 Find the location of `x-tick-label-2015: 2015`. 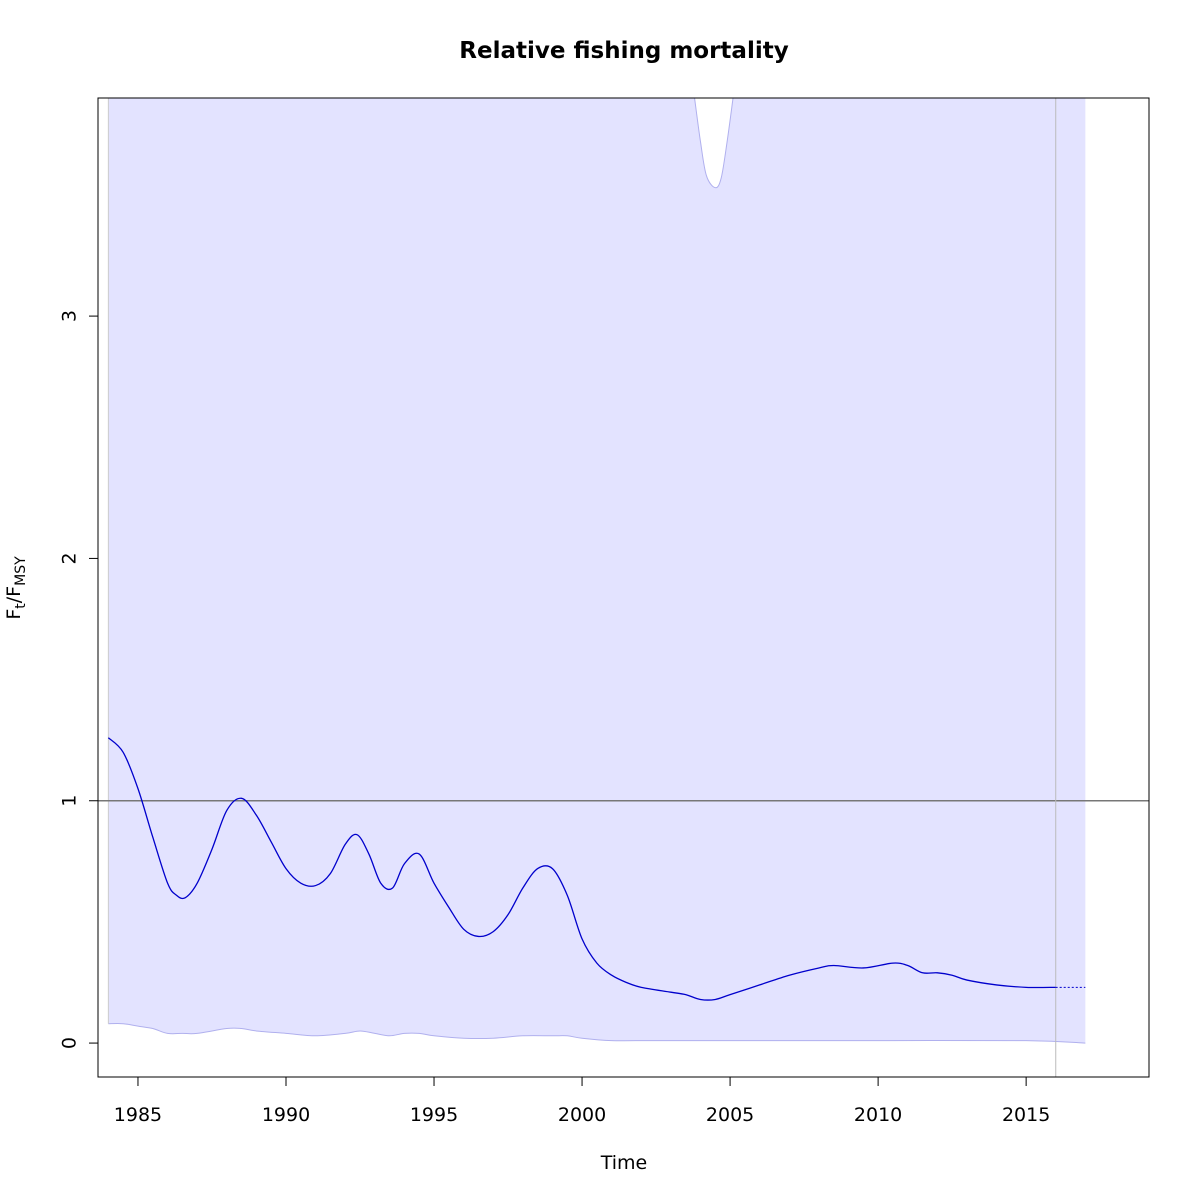

x-tick-label-2015: 2015 is located at coordinates (1026, 1115).